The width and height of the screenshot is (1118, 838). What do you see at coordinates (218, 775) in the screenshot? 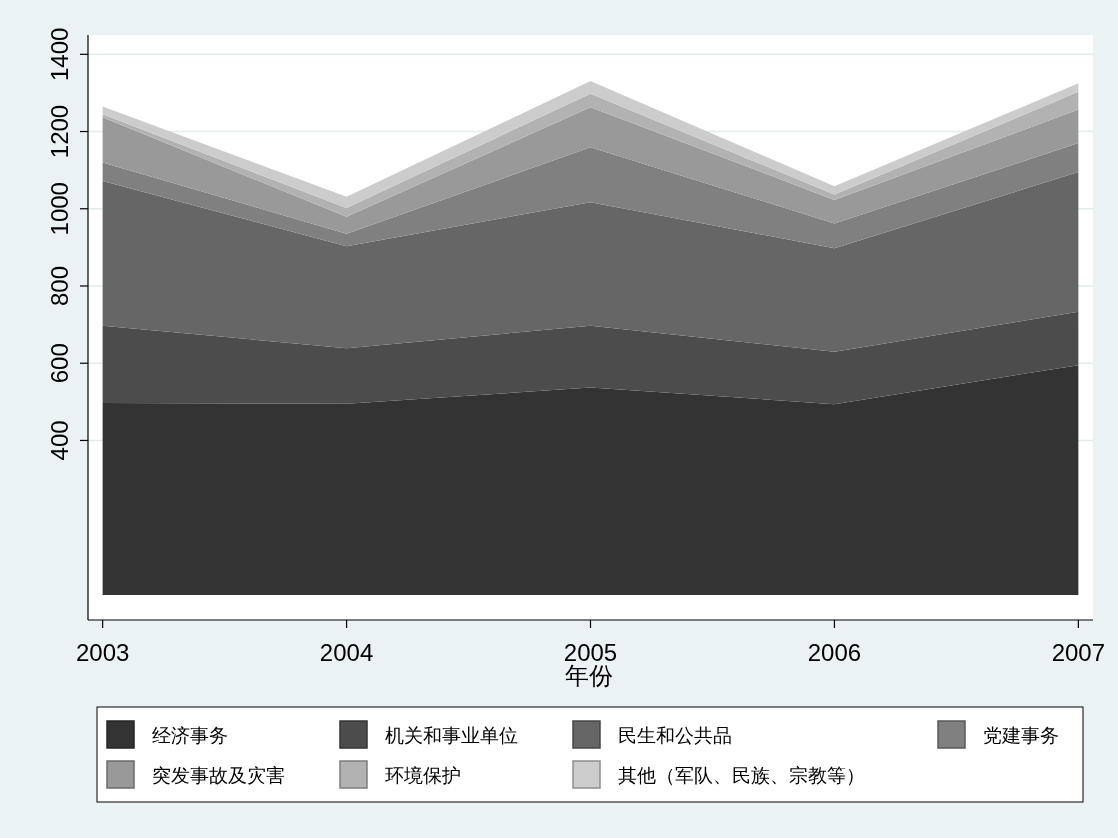
I see `legend-label: 突发事故及灾害` at bounding box center [218, 775].